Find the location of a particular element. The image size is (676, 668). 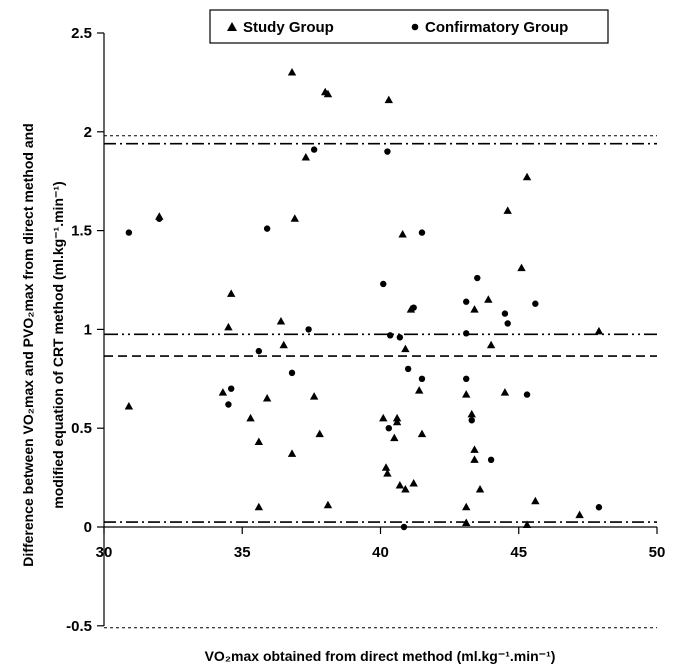

x-tick-label: 40 is located at coordinates (380, 552).